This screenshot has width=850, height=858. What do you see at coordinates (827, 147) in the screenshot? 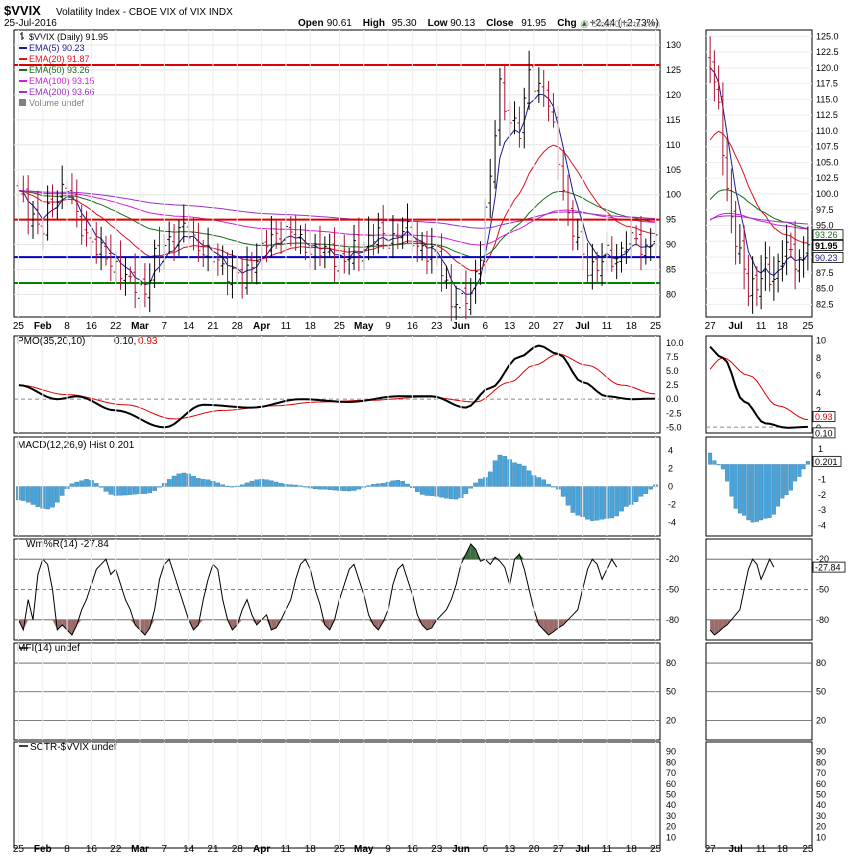
I see `side-price-axis-tick: 107.5` at bounding box center [827, 147].